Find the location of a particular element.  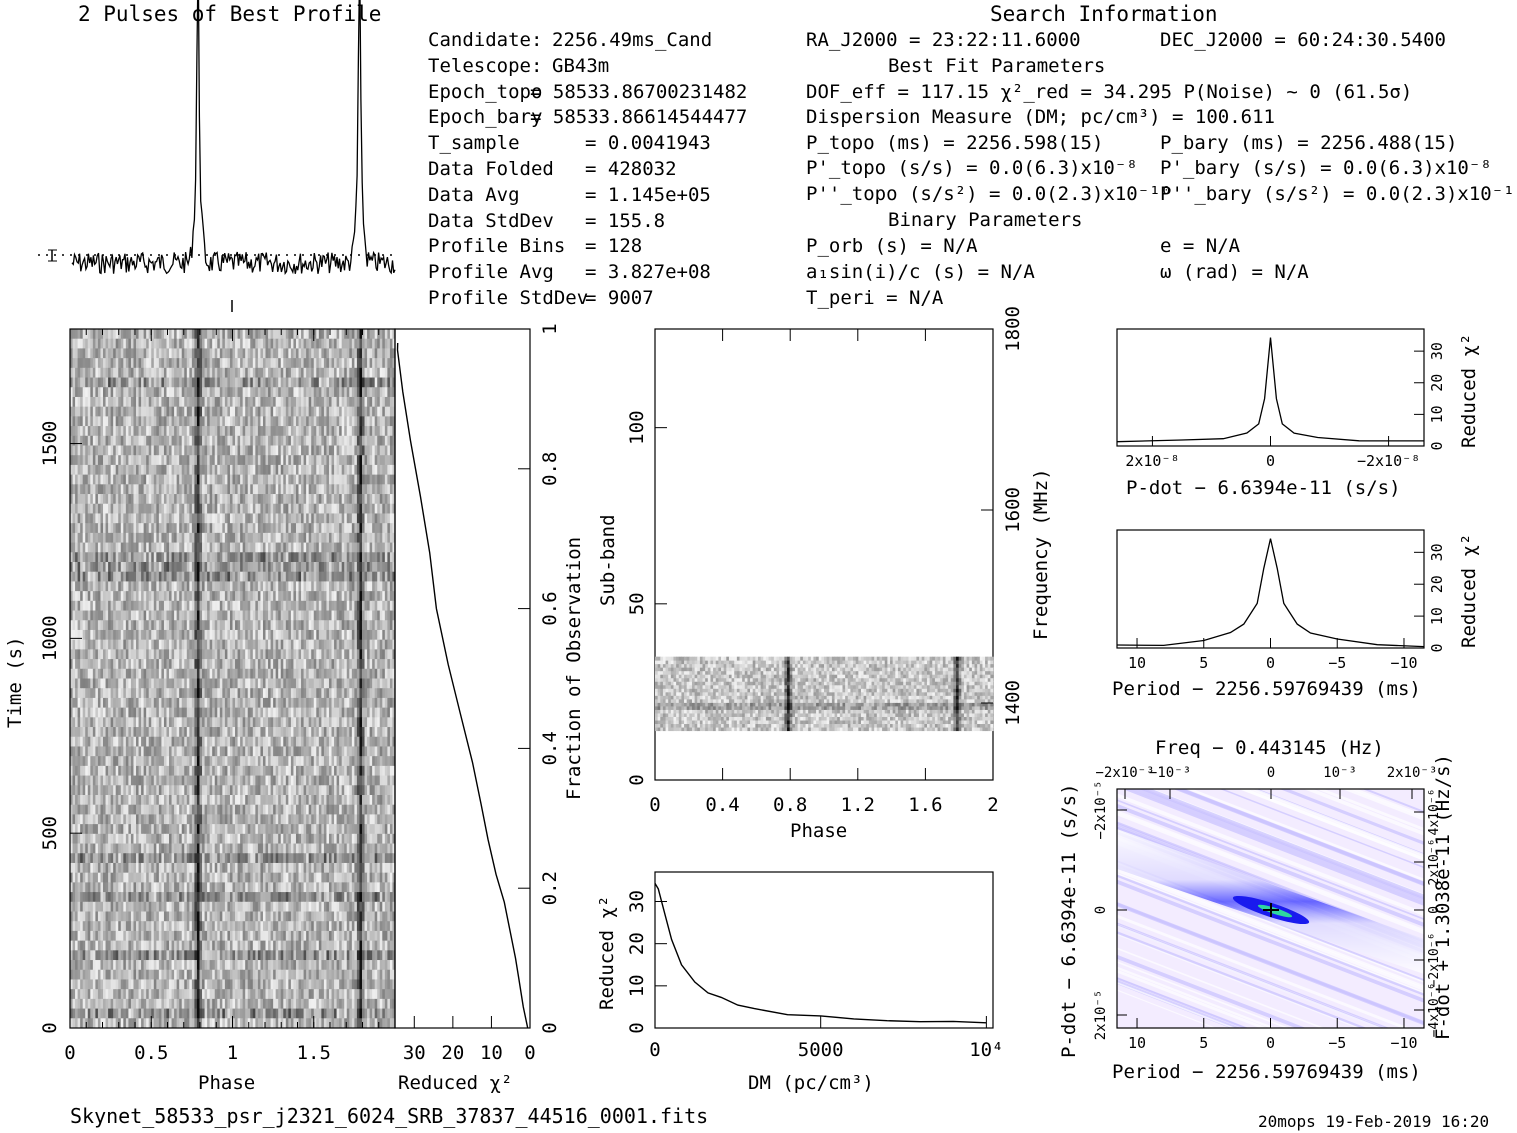

profile-line is located at coordinates (233, 138).